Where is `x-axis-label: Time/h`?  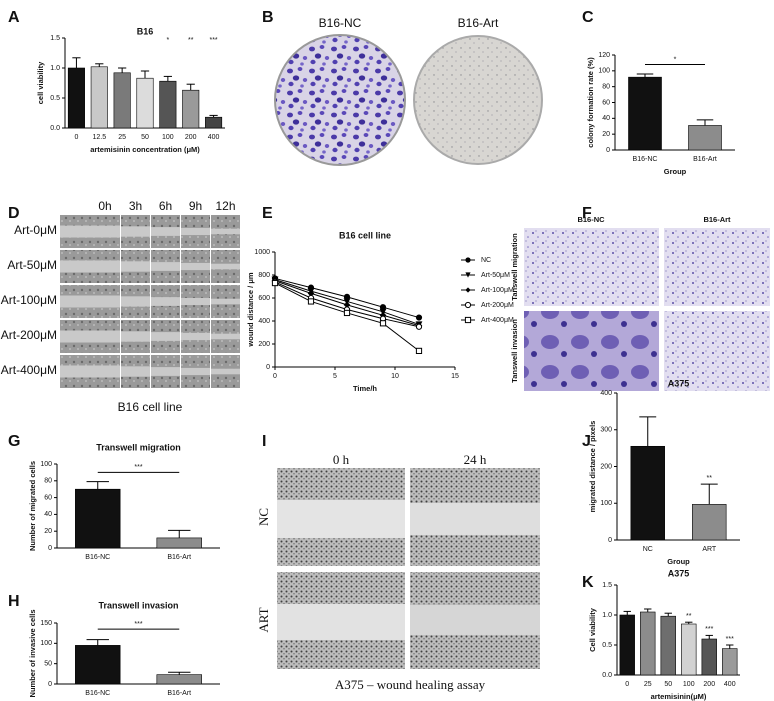
x-axis-label: Time/h is located at coordinates (365, 388).